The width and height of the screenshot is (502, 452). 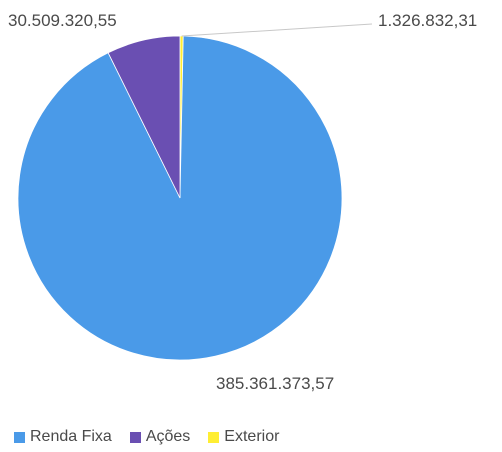 I want to click on data-label-exterior: 1.326.832,31, so click(x=427, y=20).